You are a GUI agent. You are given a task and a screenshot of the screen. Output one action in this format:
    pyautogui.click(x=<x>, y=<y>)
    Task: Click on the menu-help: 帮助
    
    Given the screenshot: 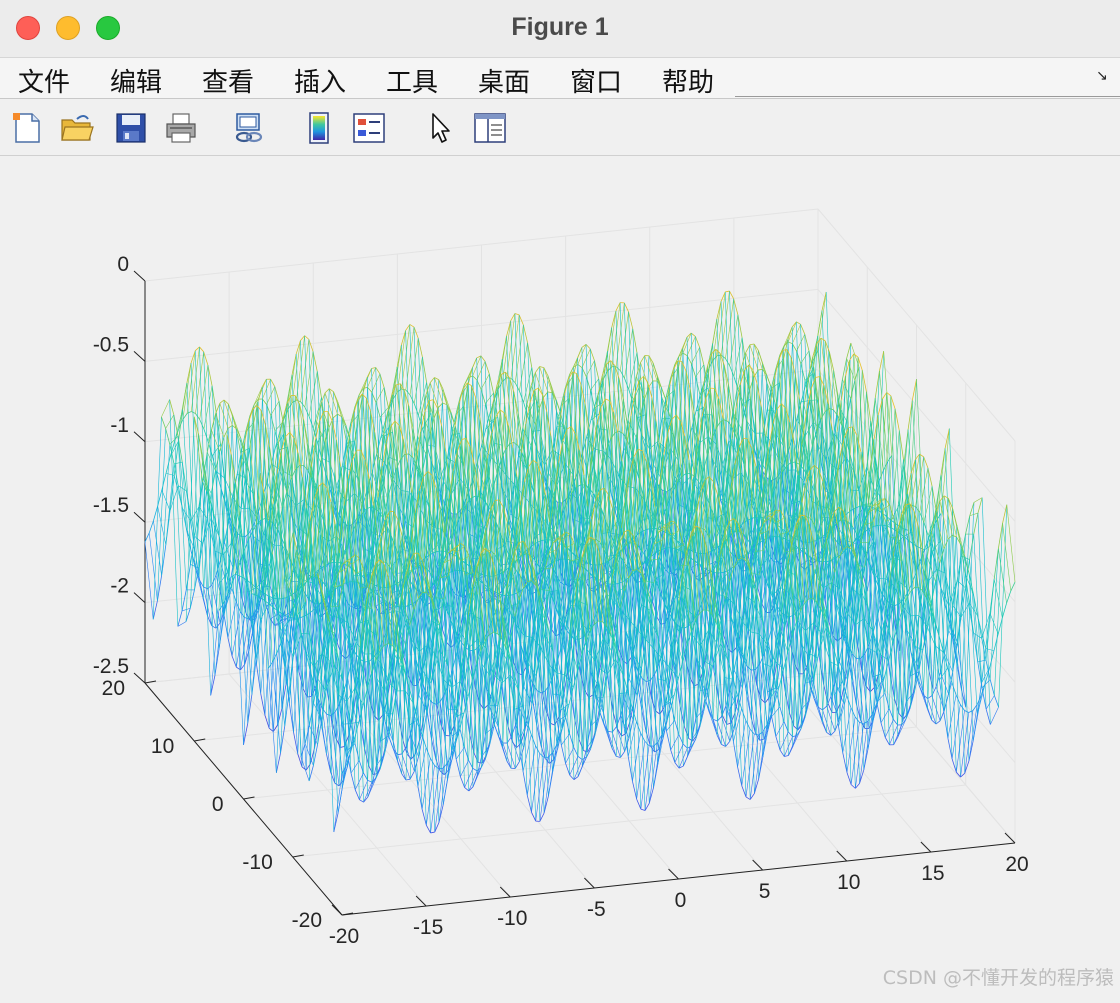 What is the action you would take?
    pyautogui.click(x=688, y=80)
    